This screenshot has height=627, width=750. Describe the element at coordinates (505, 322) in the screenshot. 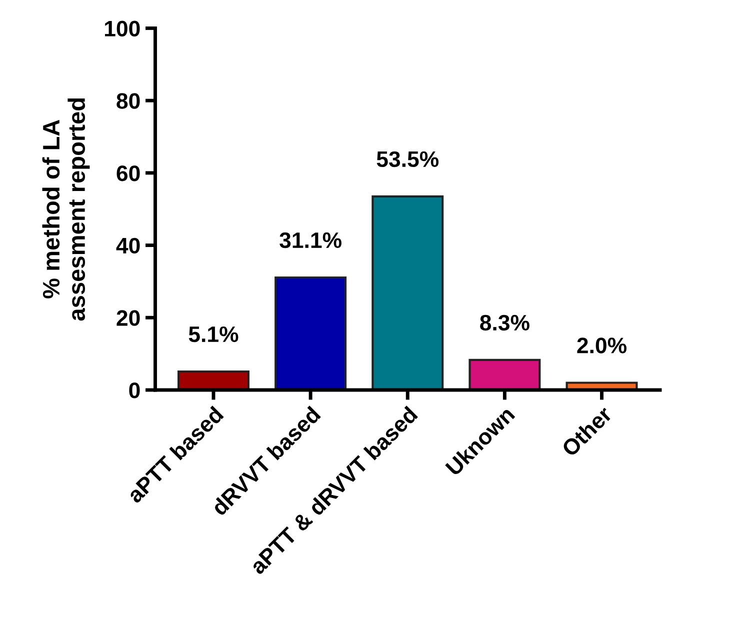

I see `data-label: 8.3%` at that location.